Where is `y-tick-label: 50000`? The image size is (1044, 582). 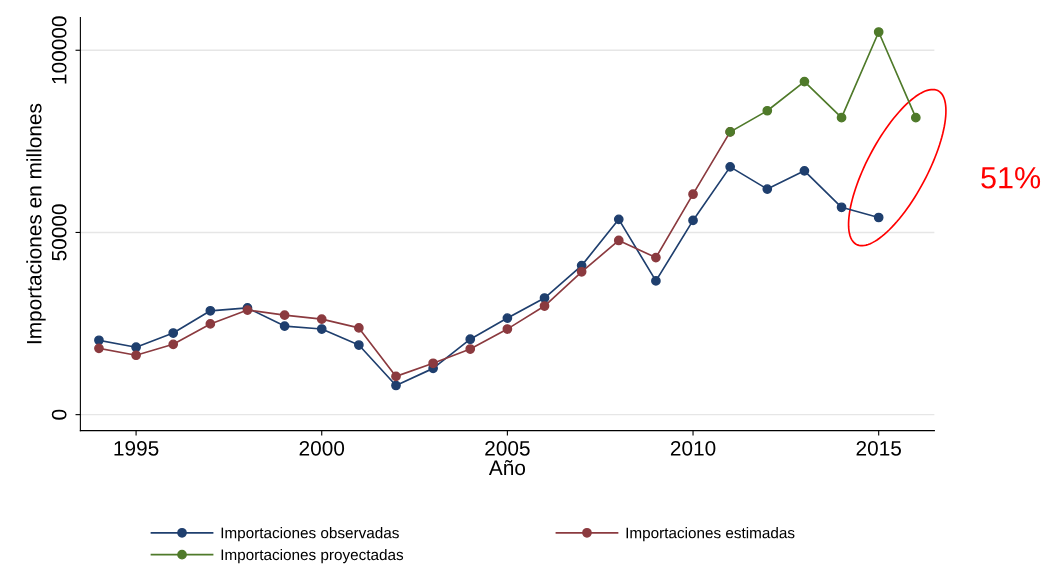
y-tick-label: 50000 is located at coordinates (59, 232).